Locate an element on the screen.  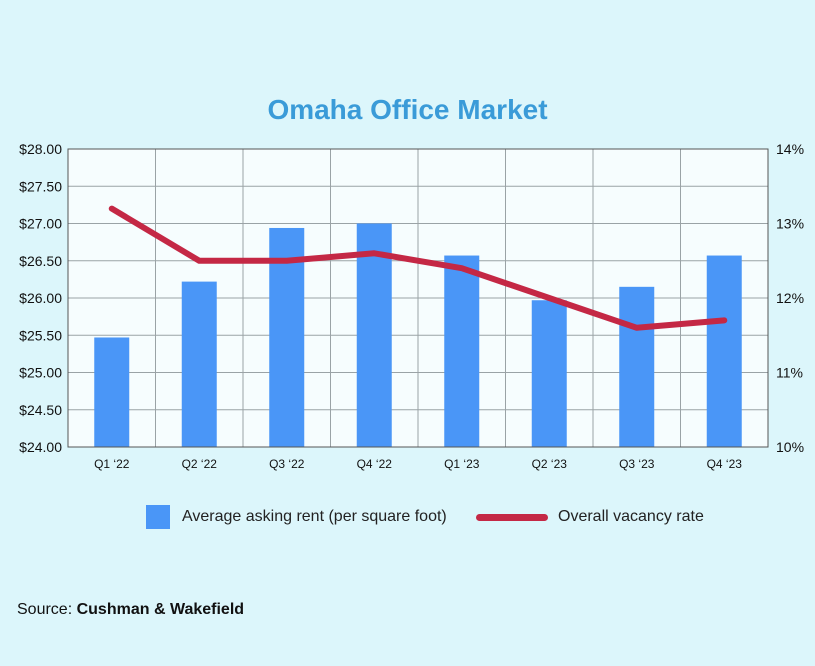
source-note: Source: Cushman & Wakefield is located at coordinates (130, 610).